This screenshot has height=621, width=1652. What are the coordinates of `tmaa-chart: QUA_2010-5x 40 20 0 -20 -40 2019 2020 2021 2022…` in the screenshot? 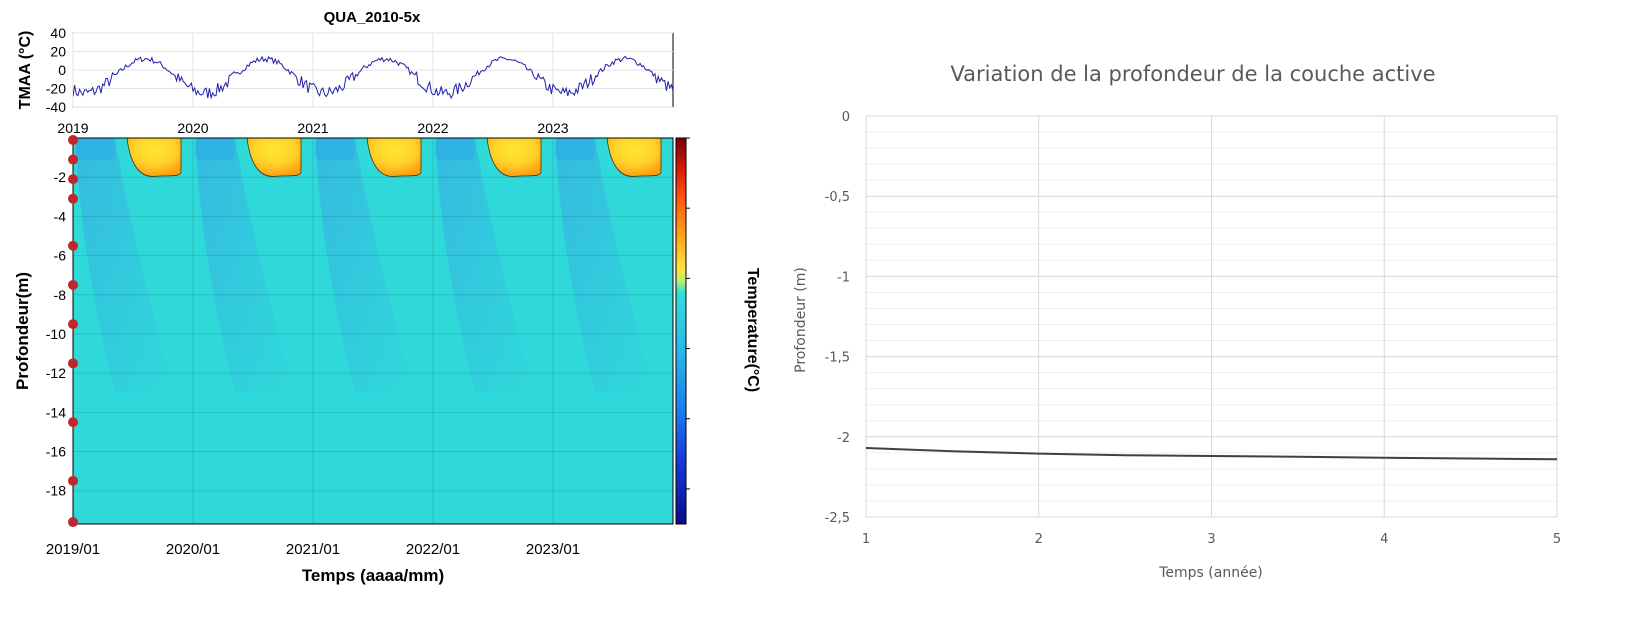 It's located at (345, 72).